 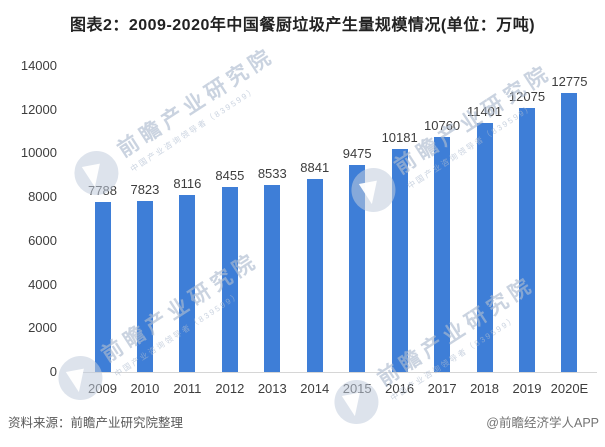 I want to click on bar-value-label: 8533, so click(x=272, y=174).